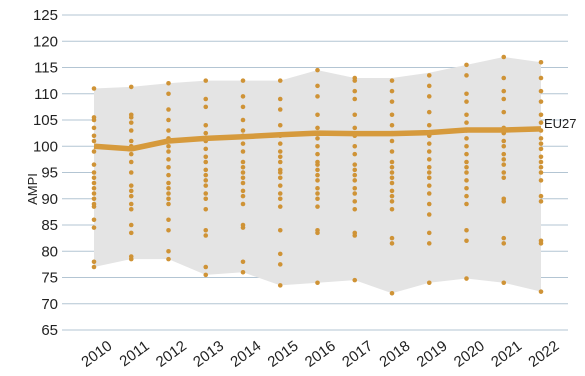 The height and width of the screenshot is (376, 585). What do you see at coordinates (49, 225) in the screenshot?
I see `y-tick-label-85: 85` at bounding box center [49, 225].